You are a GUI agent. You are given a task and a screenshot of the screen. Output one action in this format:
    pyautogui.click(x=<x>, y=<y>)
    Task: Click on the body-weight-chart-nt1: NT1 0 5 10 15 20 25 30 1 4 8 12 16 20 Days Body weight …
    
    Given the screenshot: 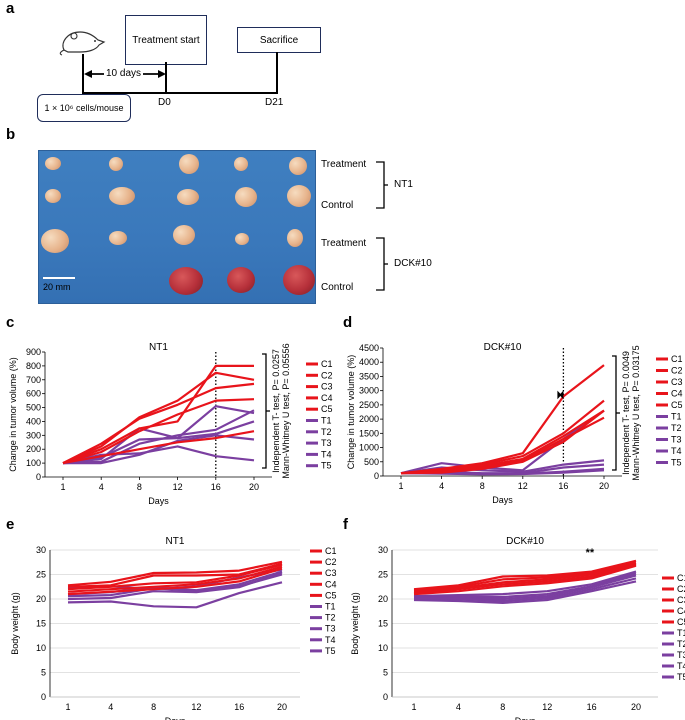 What is the action you would take?
    pyautogui.click(x=173, y=628)
    